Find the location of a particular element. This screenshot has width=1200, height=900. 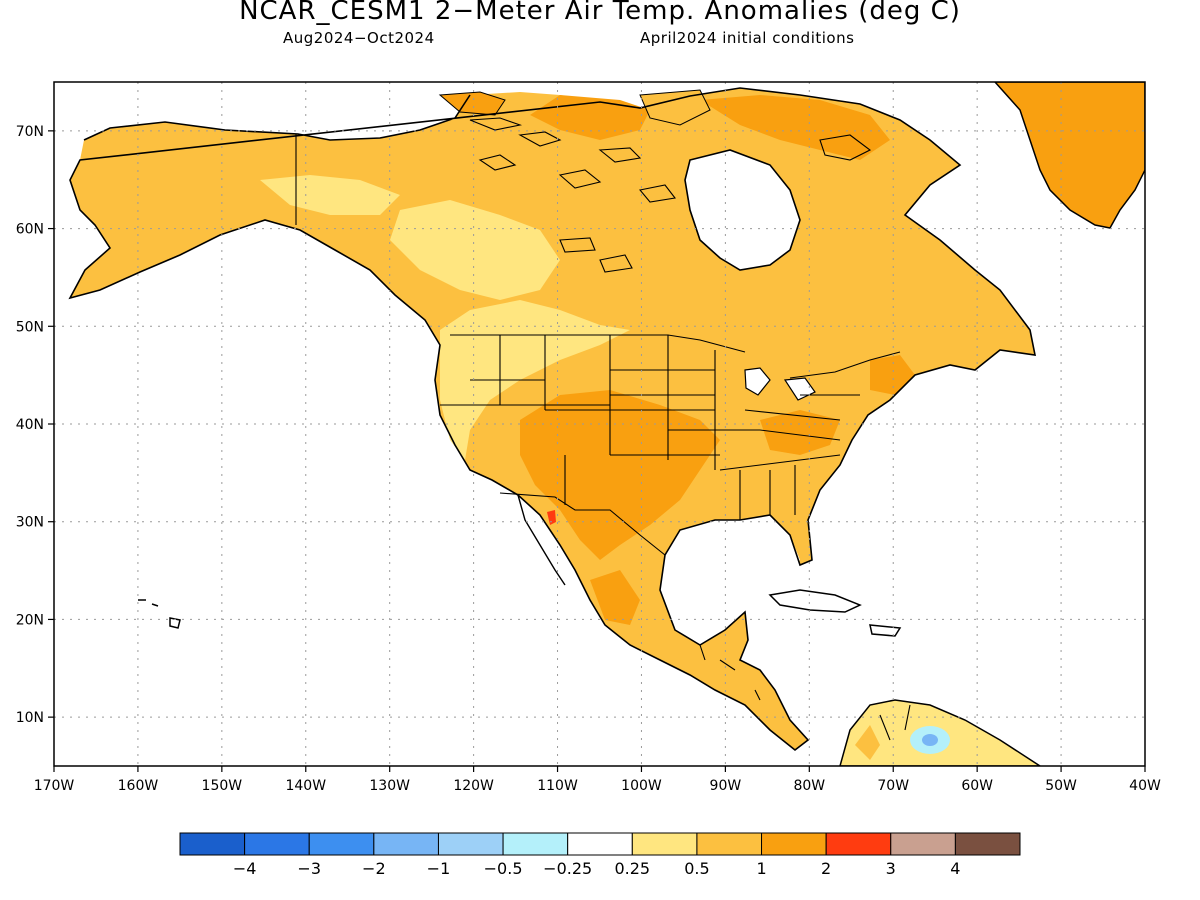

longitude-label: 80W is located at coordinates (809, 786).